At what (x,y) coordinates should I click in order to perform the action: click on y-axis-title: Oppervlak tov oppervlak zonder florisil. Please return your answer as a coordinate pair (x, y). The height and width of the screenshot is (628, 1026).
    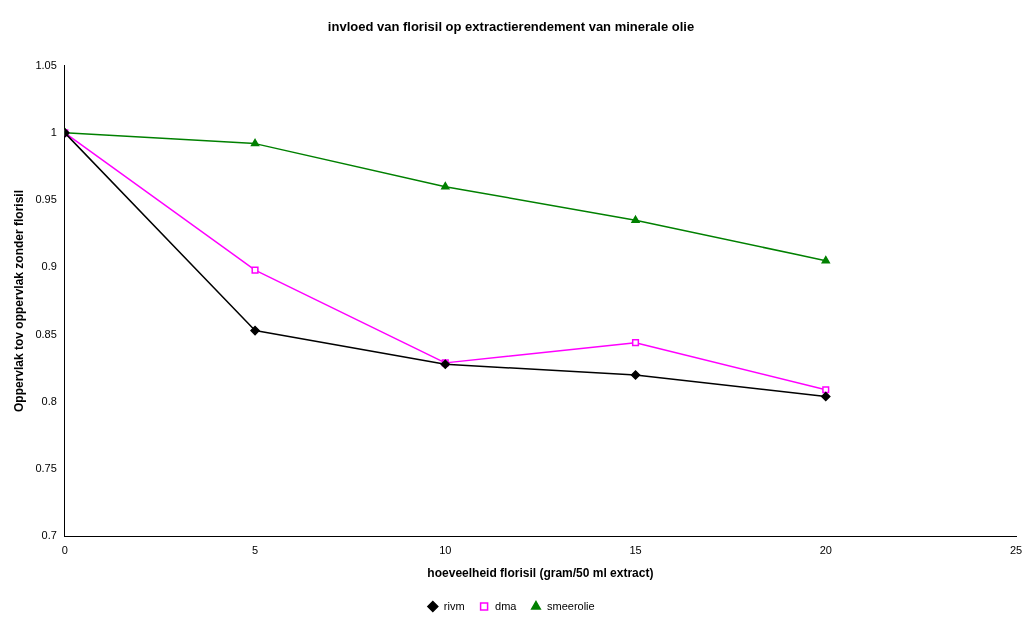
    Looking at the image, I should click on (18, 301).